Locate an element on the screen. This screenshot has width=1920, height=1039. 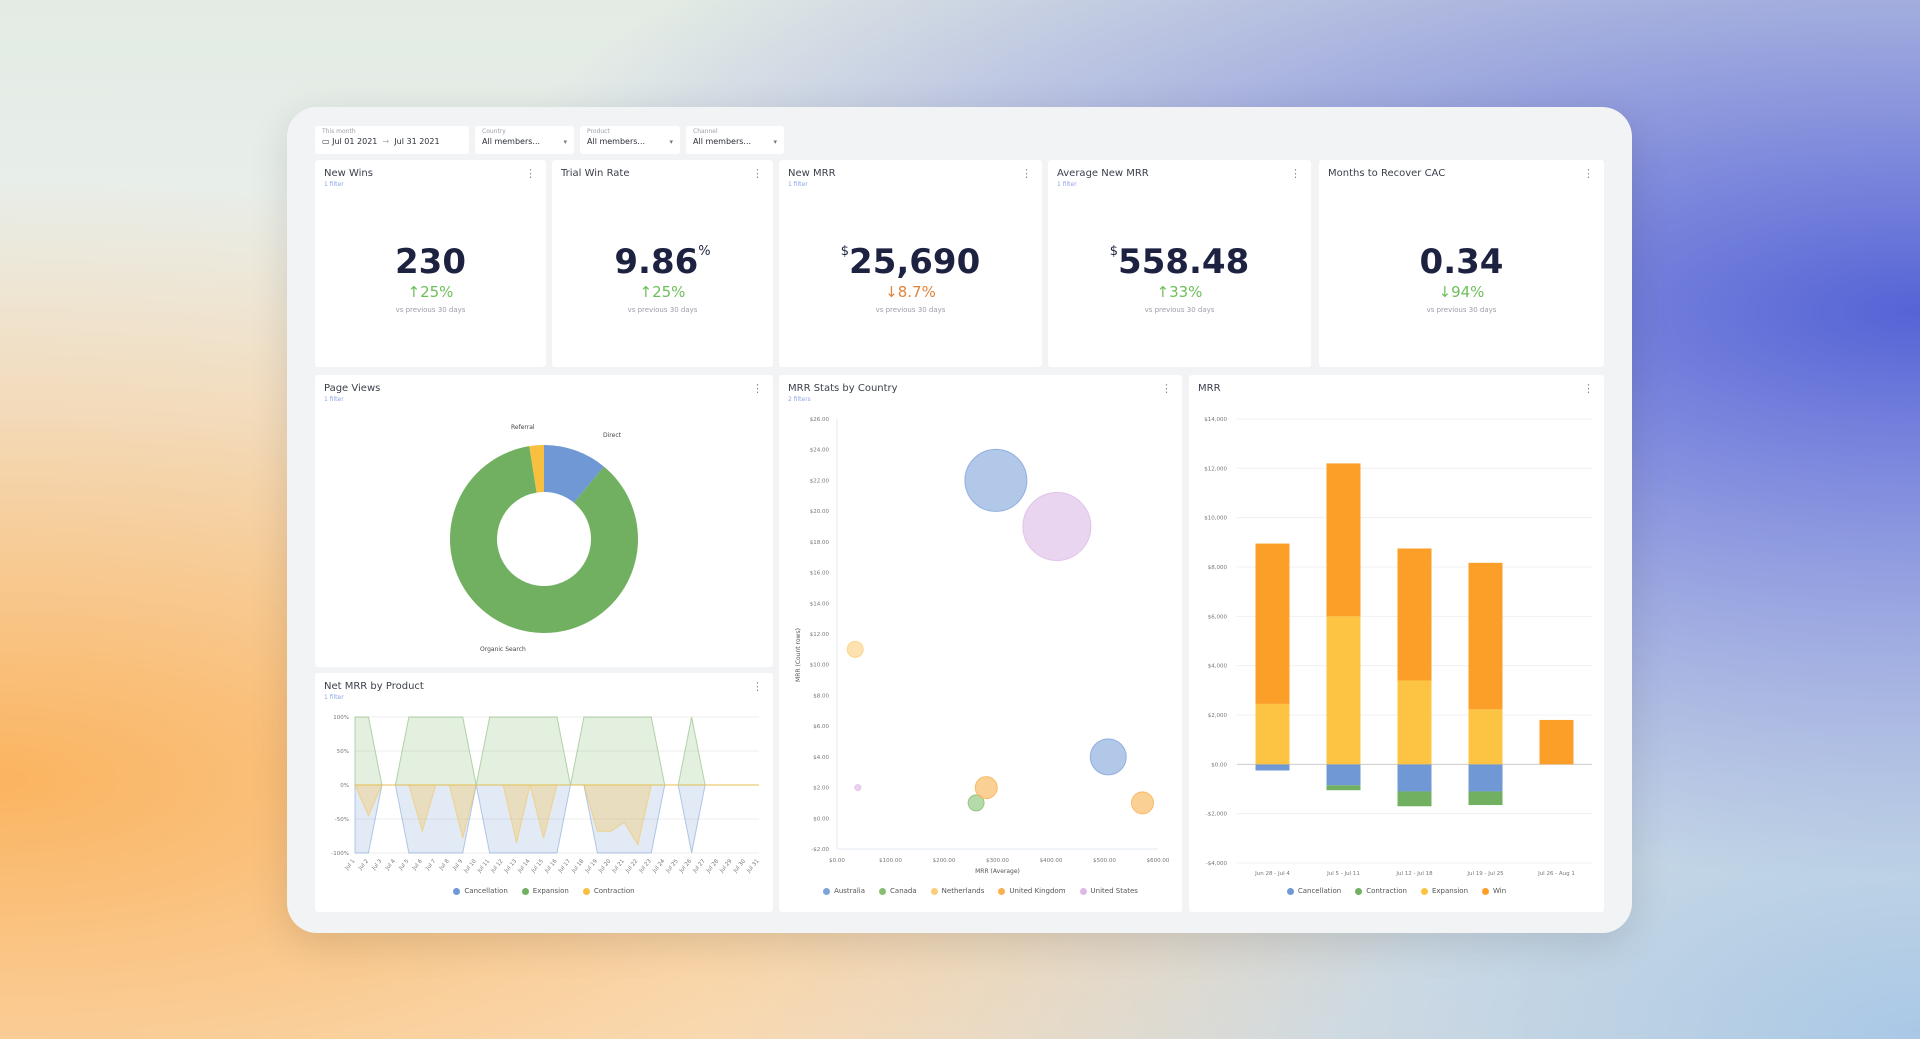
legend-label: Cancellation is located at coordinates (486, 891).